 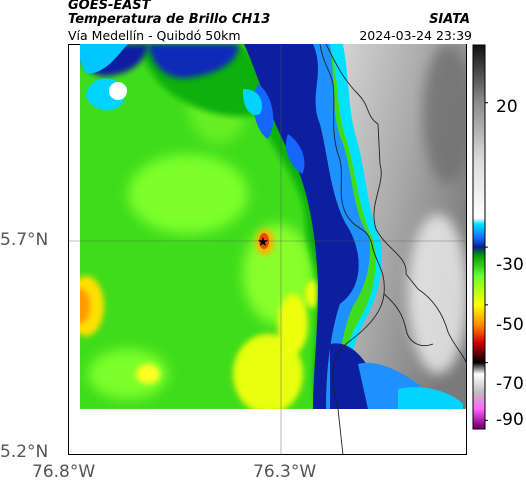 What do you see at coordinates (408, 320) in the screenshot?
I see `boundary-line-branch` at bounding box center [408, 320].